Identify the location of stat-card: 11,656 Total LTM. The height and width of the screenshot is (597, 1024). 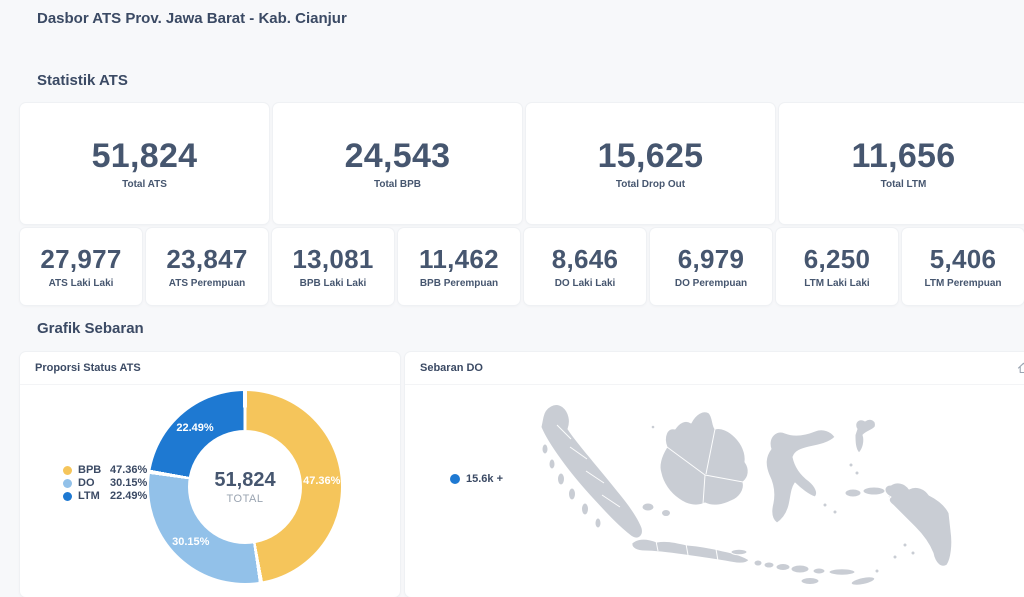
(901, 163).